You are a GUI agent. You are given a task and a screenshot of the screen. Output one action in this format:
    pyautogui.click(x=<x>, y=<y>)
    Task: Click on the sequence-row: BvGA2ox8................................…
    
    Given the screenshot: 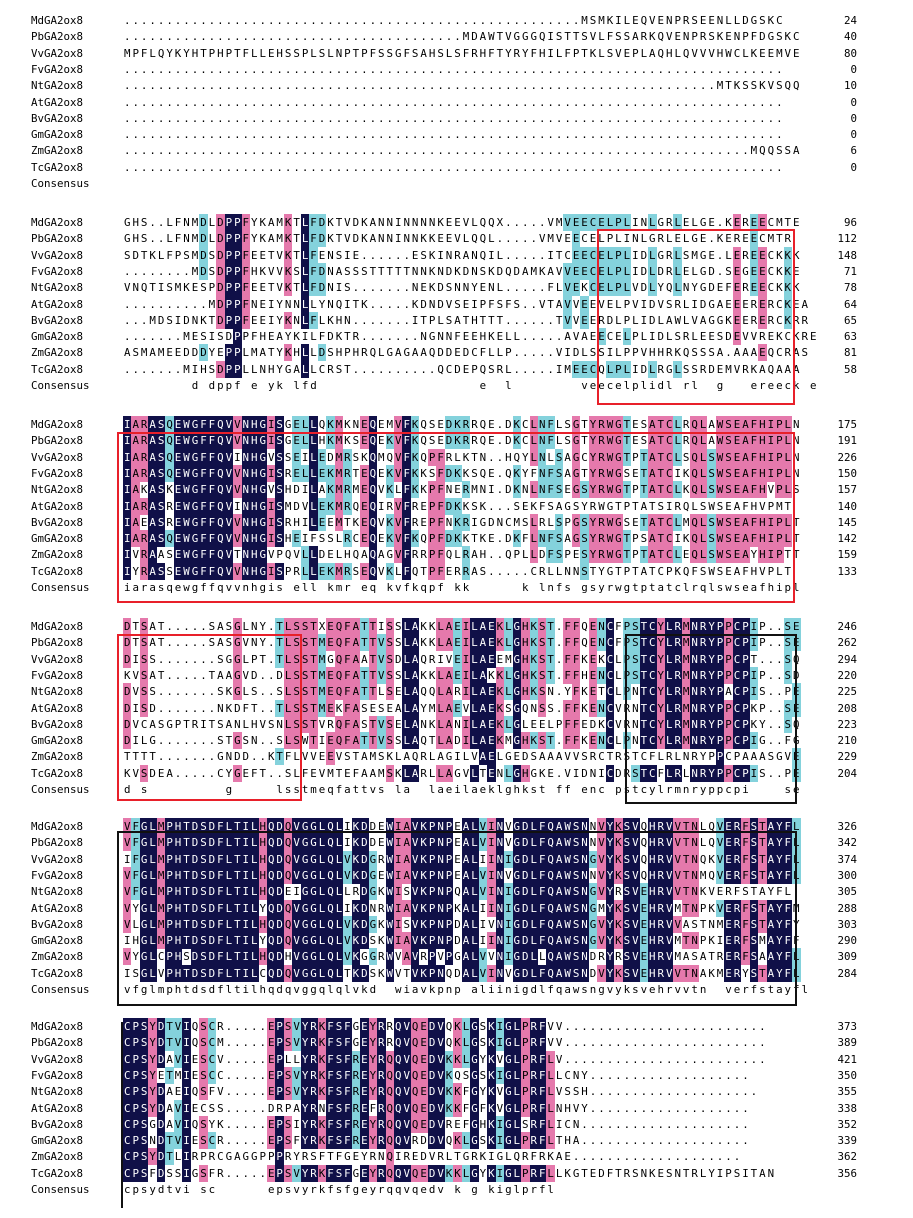 What is the action you would take?
    pyautogui.click(x=456, y=118)
    